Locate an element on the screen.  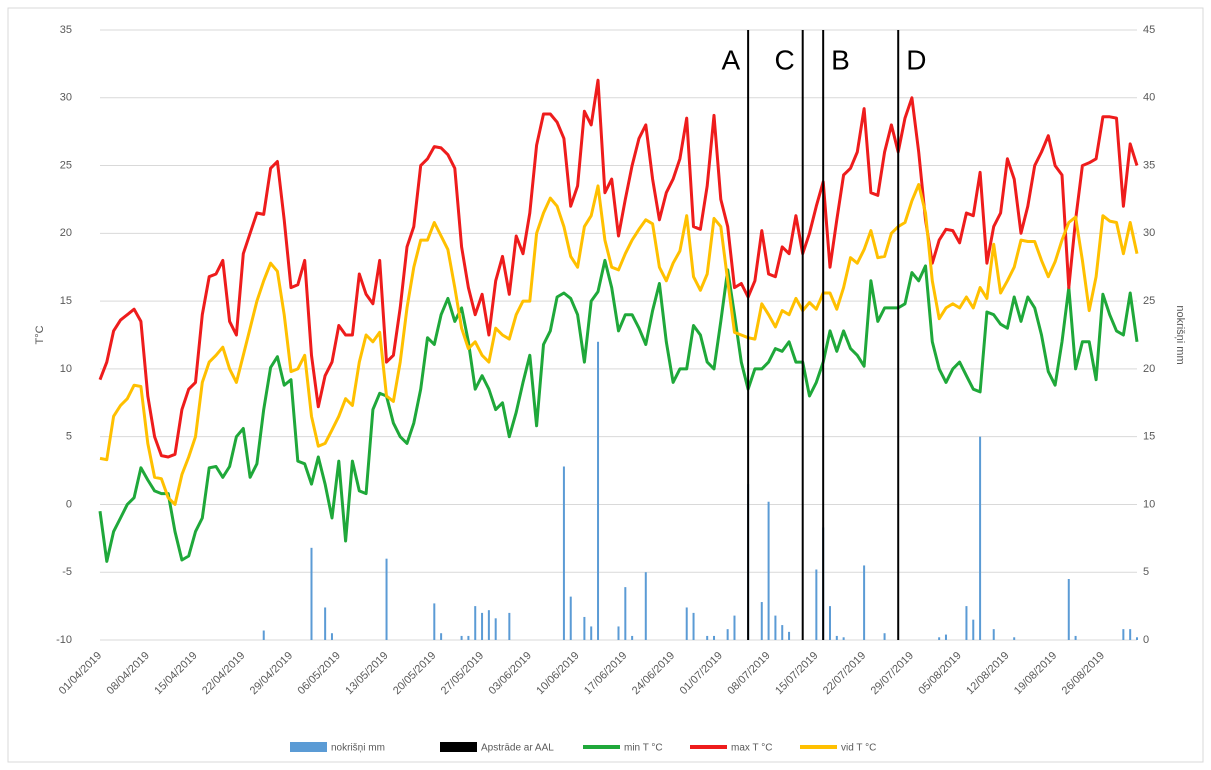
y2-tick-label: 30 is located at coordinates (1149, 233).